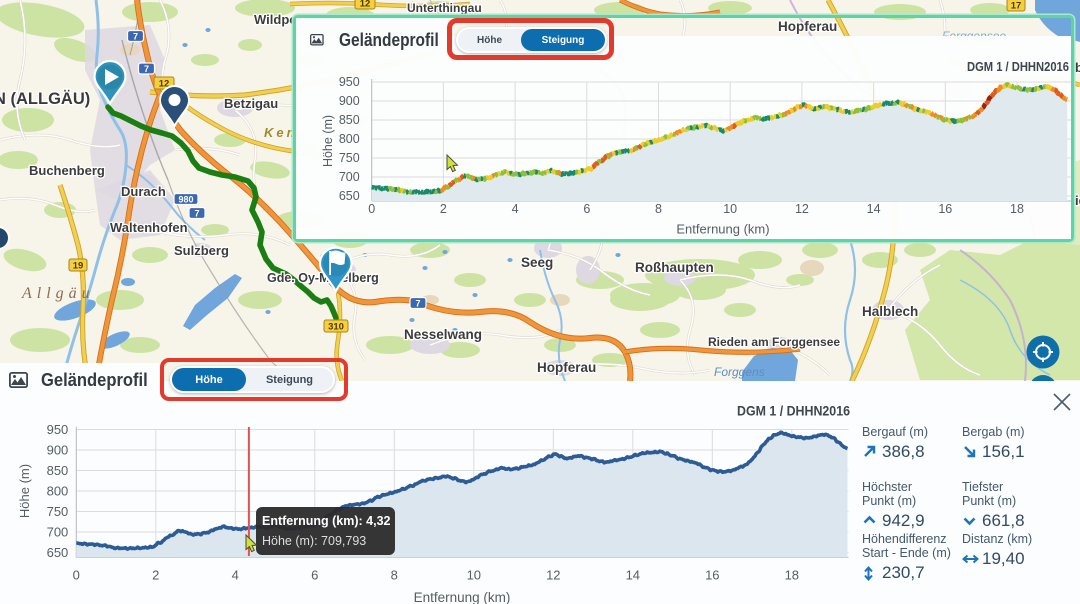  What do you see at coordinates (1016, 6) in the screenshot?
I see `svg-text: 17` at bounding box center [1016, 6].